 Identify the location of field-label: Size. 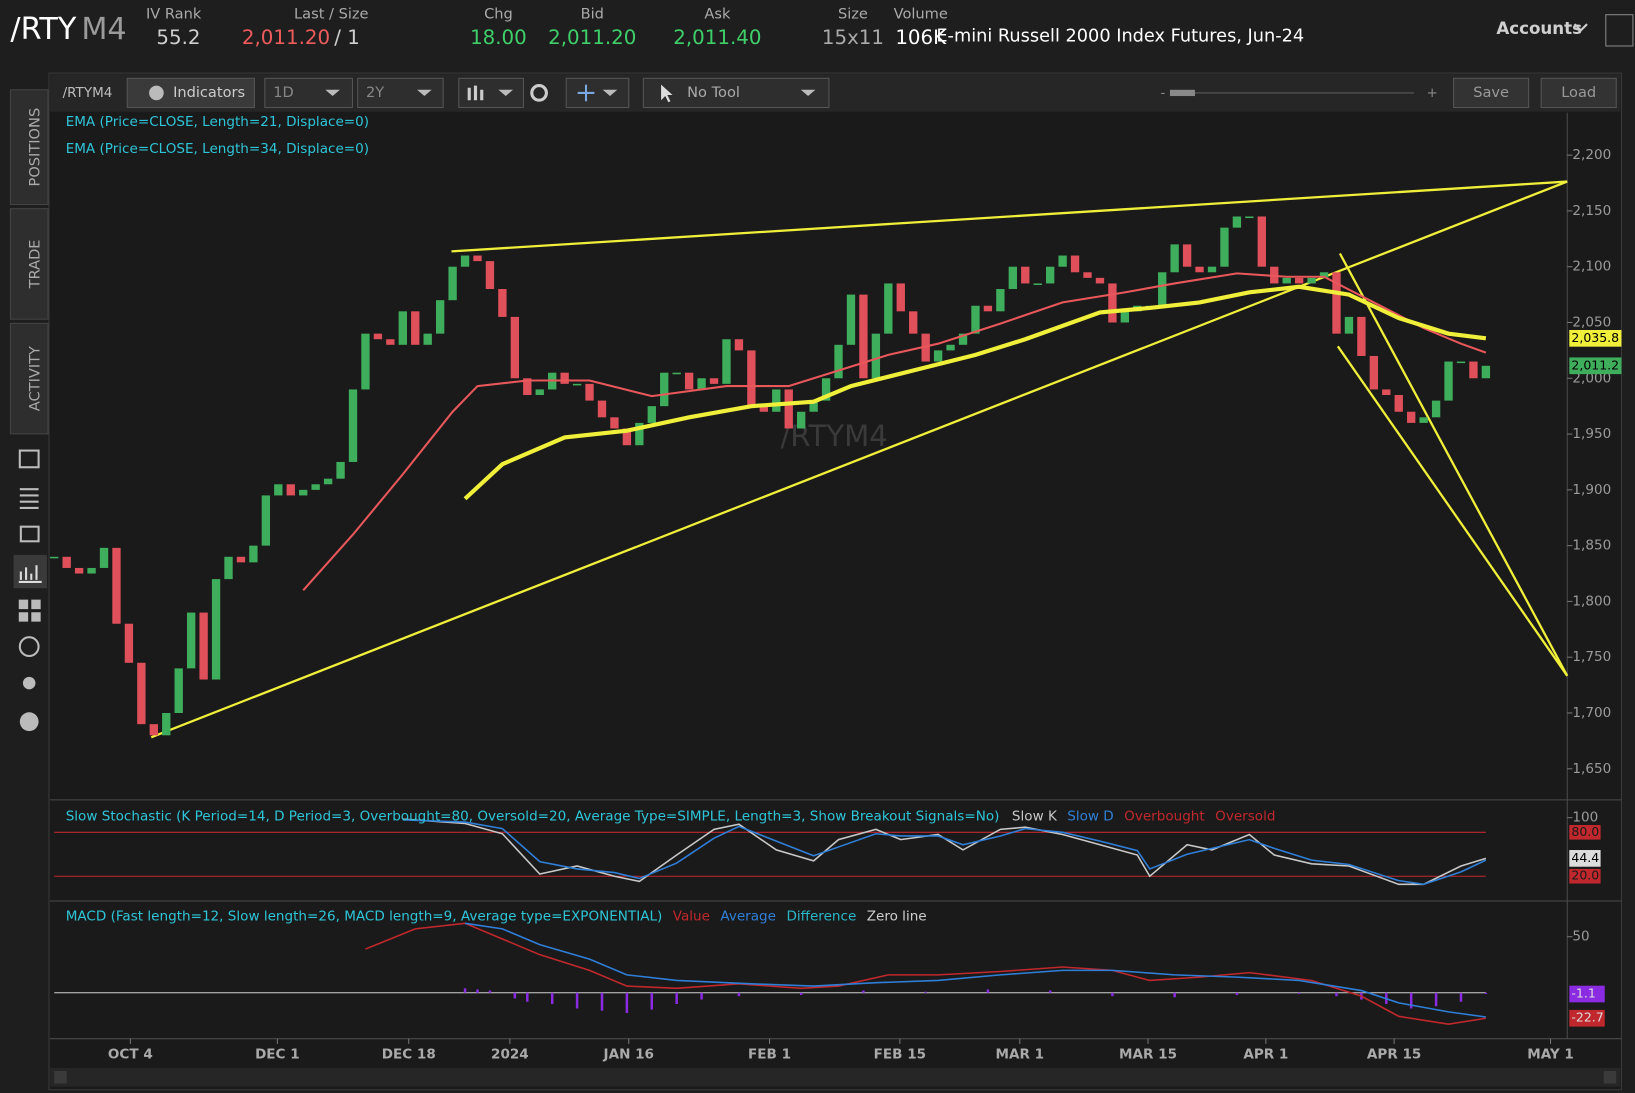
(853, 14).